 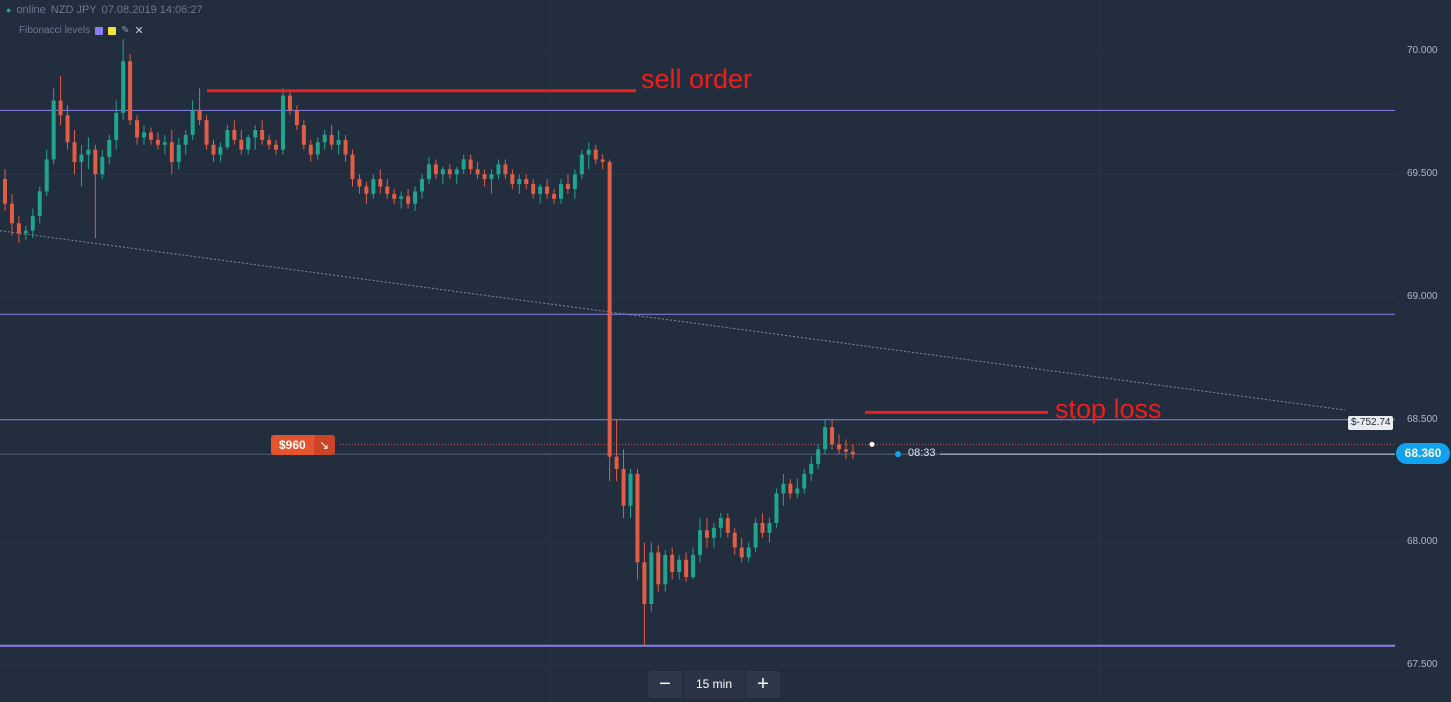 I want to click on price-axis-label: 67.500, so click(x=1422, y=664).